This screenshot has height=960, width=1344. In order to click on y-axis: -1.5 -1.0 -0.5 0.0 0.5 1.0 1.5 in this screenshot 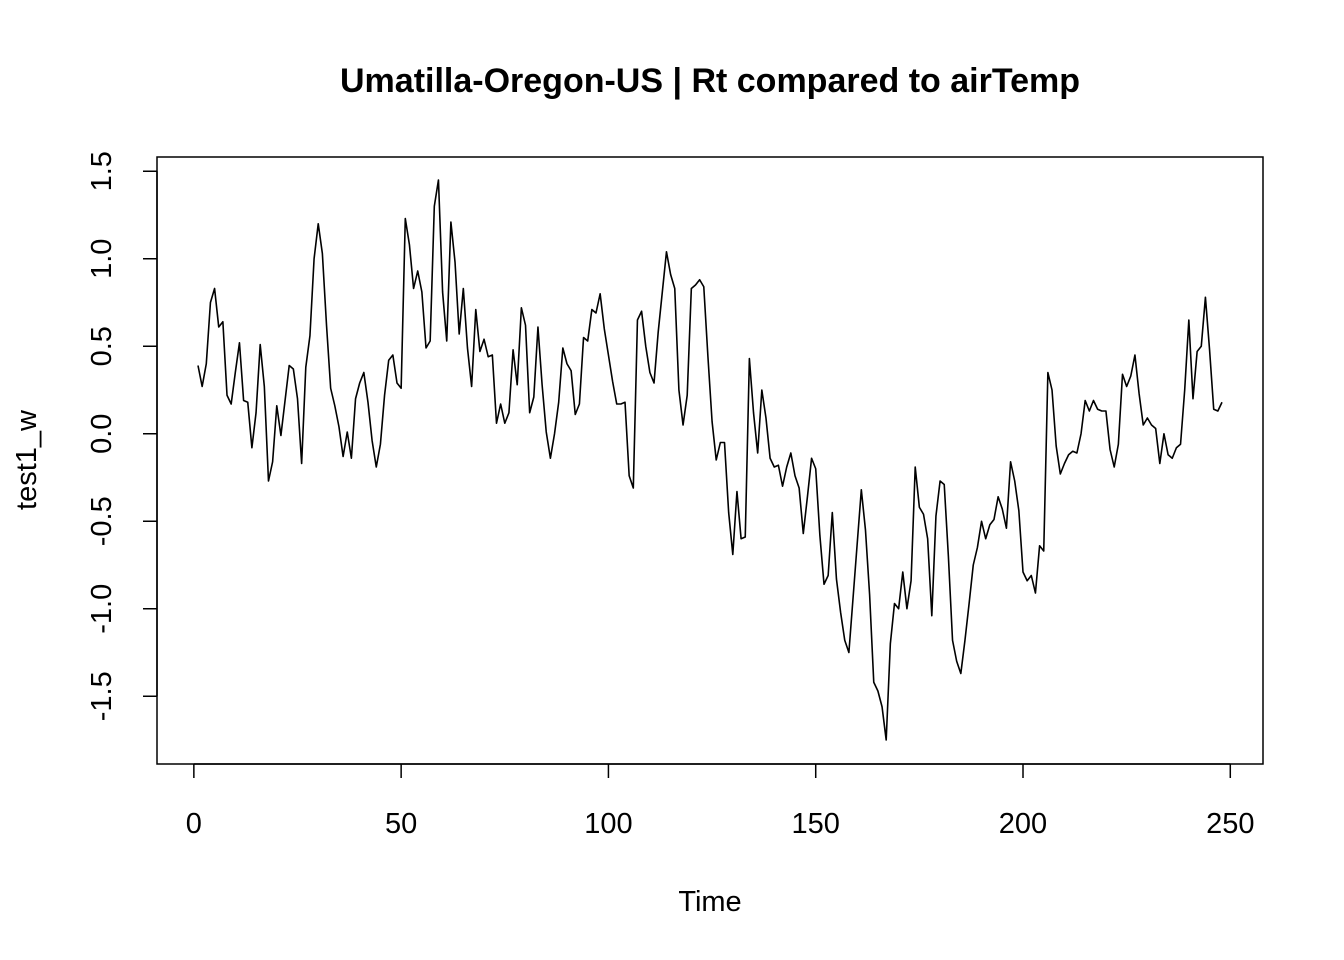, I will do `click(122, 436)`.